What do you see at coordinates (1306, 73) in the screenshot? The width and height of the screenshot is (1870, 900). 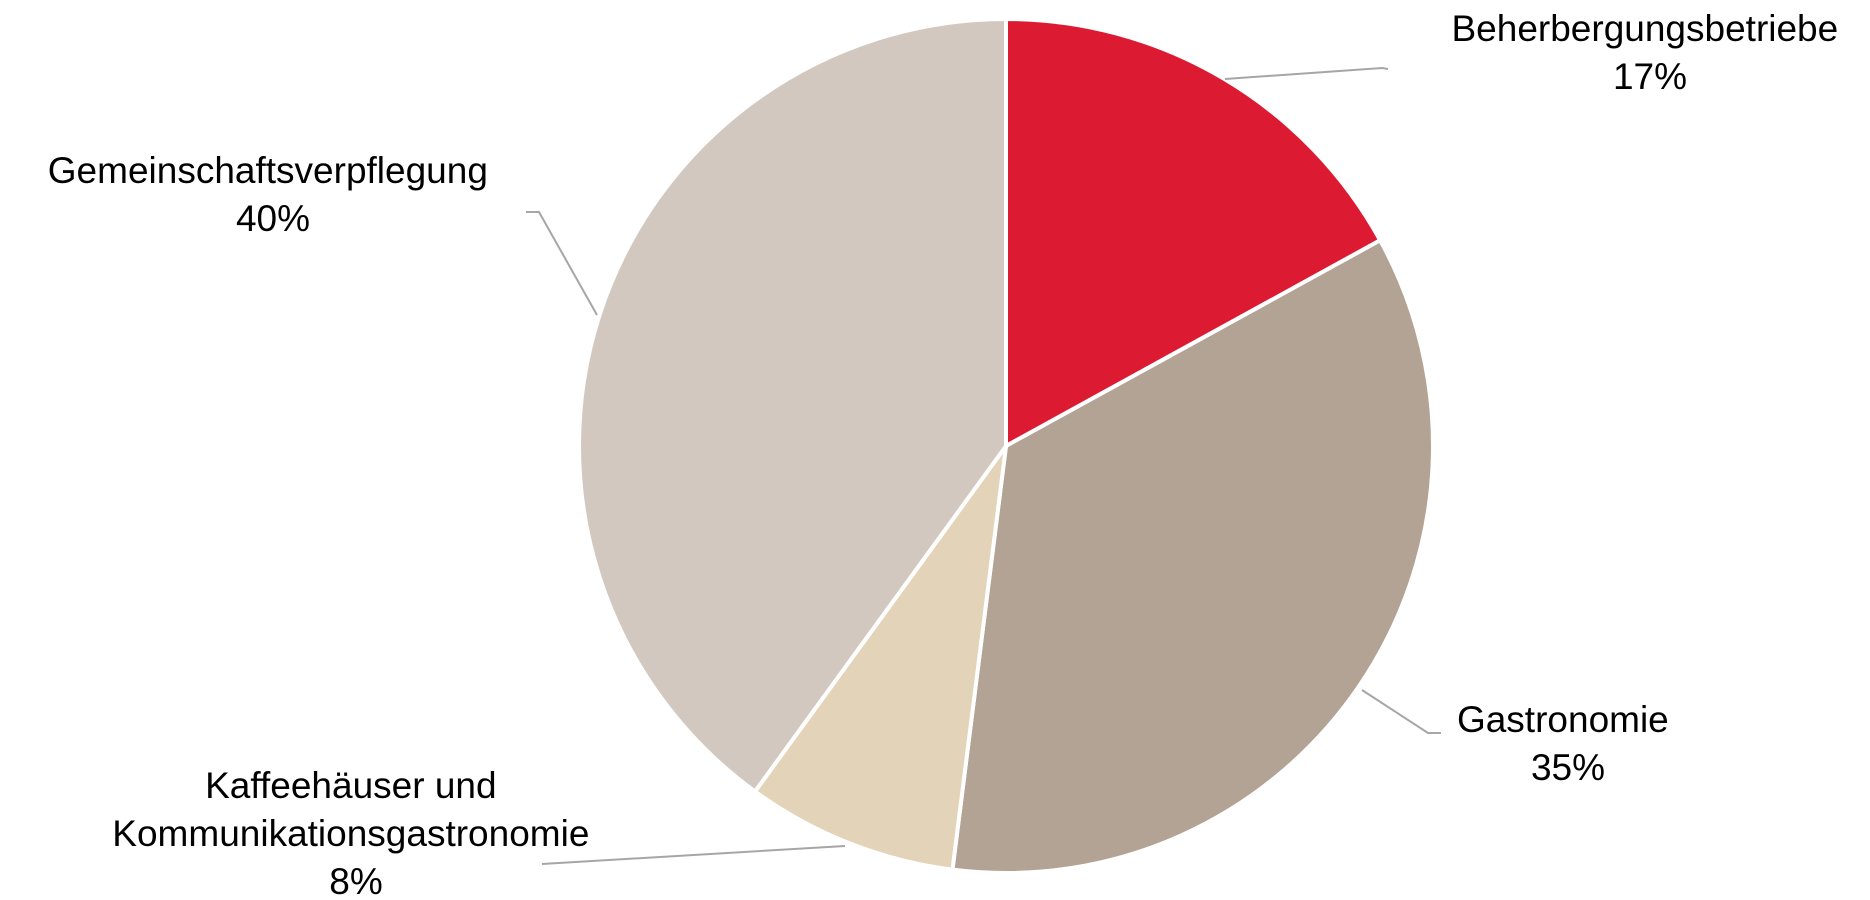 I see `leader-beherbergungsbetriebe` at bounding box center [1306, 73].